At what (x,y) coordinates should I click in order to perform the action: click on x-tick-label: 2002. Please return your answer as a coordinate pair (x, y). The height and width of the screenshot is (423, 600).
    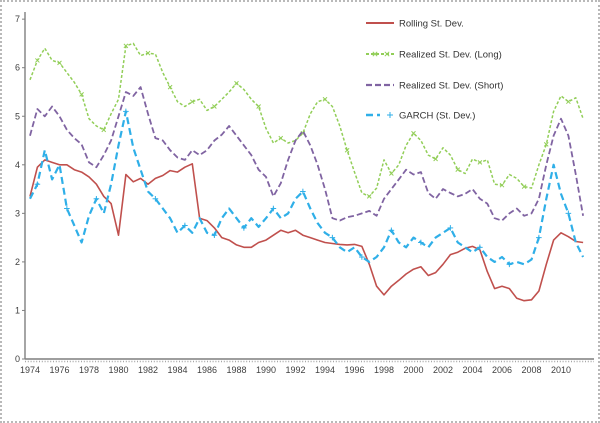
    Looking at the image, I should click on (443, 370).